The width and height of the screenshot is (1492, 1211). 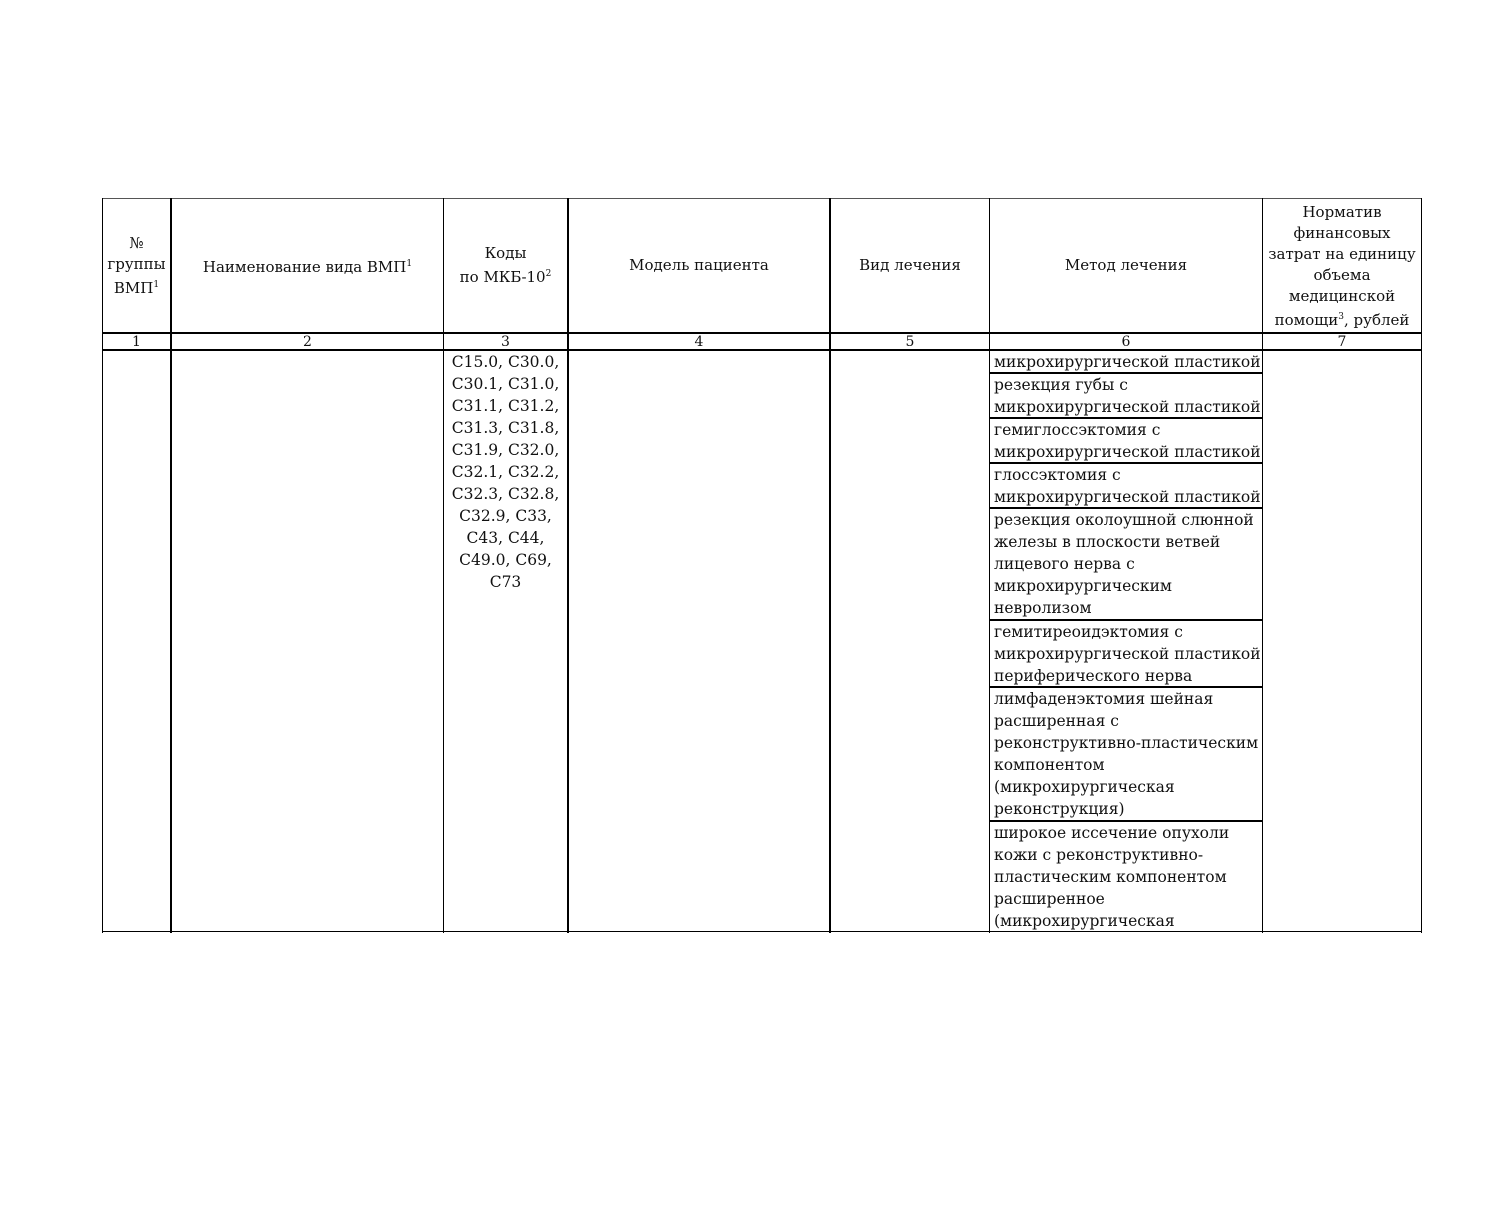 What do you see at coordinates (505, 342) in the screenshot?
I see `column-number: 3` at bounding box center [505, 342].